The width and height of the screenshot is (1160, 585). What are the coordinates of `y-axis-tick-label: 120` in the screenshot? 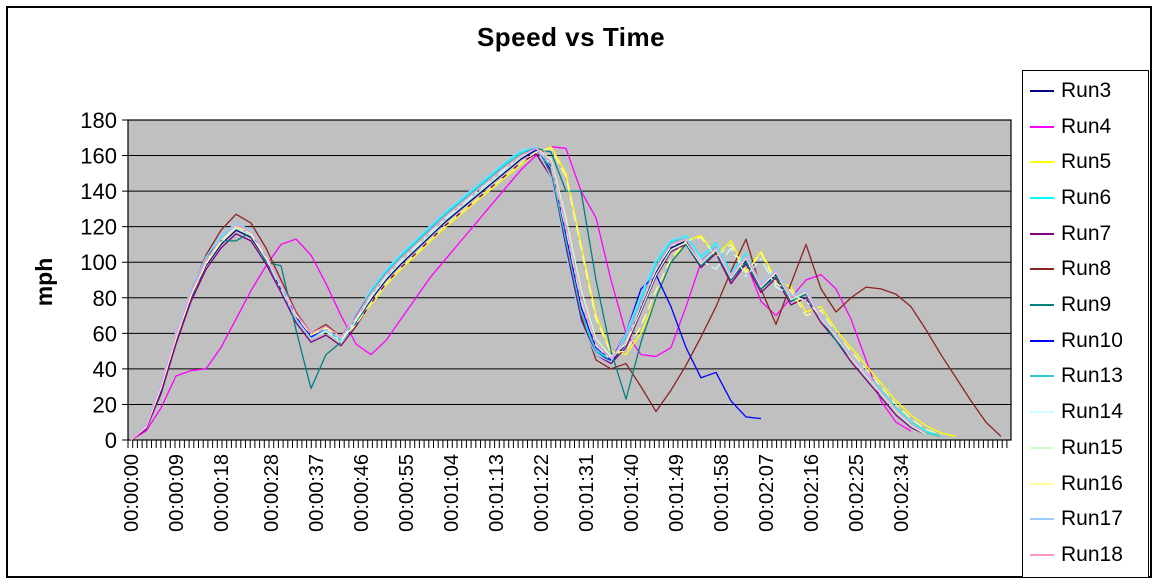 It's located at (98, 227).